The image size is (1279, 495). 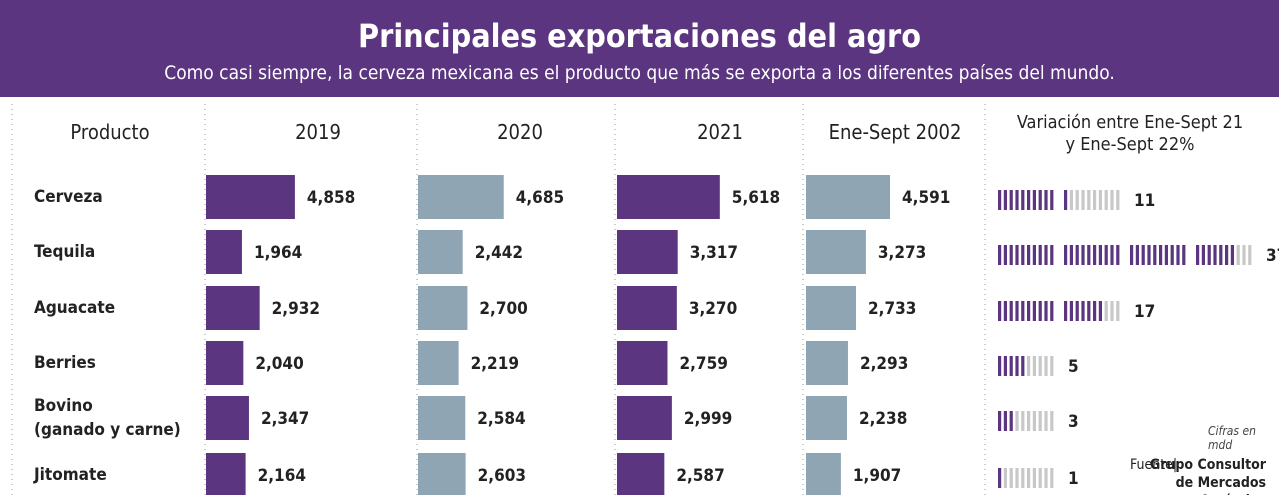 What do you see at coordinates (720, 132) in the screenshot?
I see `column-header: 2021` at bounding box center [720, 132].